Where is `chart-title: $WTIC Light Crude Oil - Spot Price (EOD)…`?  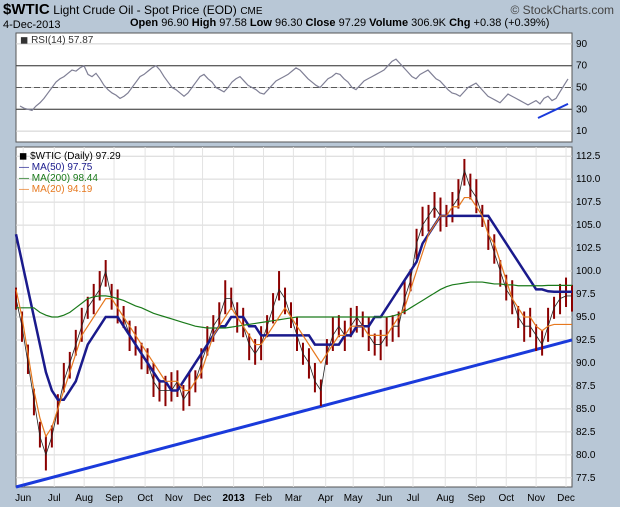
chart-title: $WTIC Light Crude Oil - Spot Price (EOD)… is located at coordinates (133, 9).